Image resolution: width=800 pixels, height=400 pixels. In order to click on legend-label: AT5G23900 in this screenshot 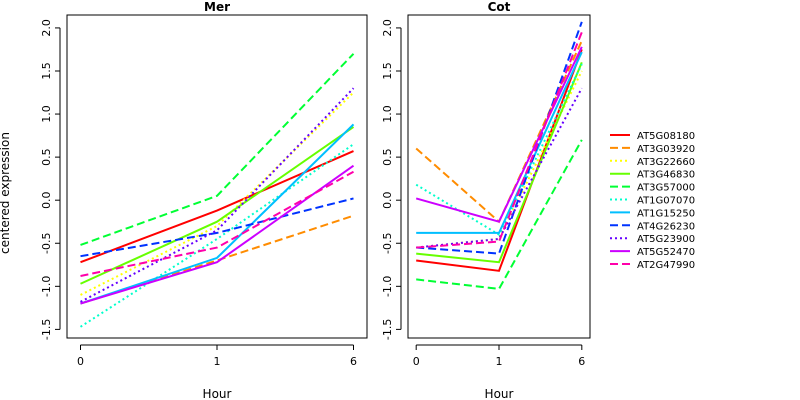, I will do `click(666, 239)`.